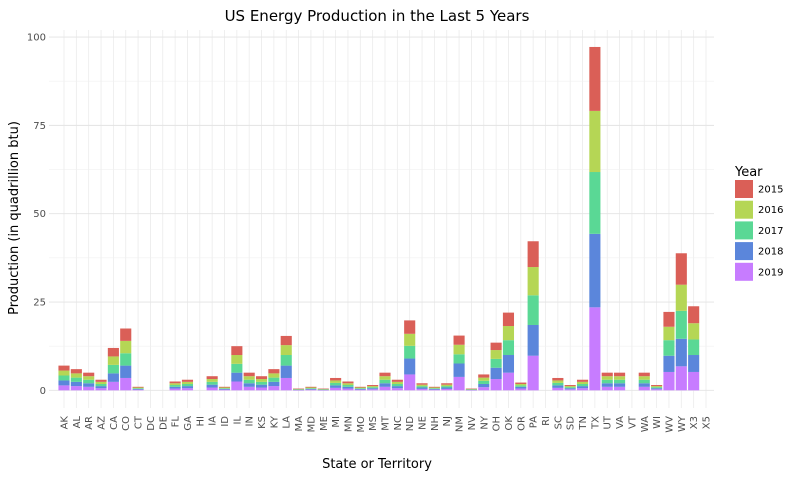  What do you see at coordinates (311, 424) in the screenshot?
I see `x-tick-label: MD` at bounding box center [311, 424].